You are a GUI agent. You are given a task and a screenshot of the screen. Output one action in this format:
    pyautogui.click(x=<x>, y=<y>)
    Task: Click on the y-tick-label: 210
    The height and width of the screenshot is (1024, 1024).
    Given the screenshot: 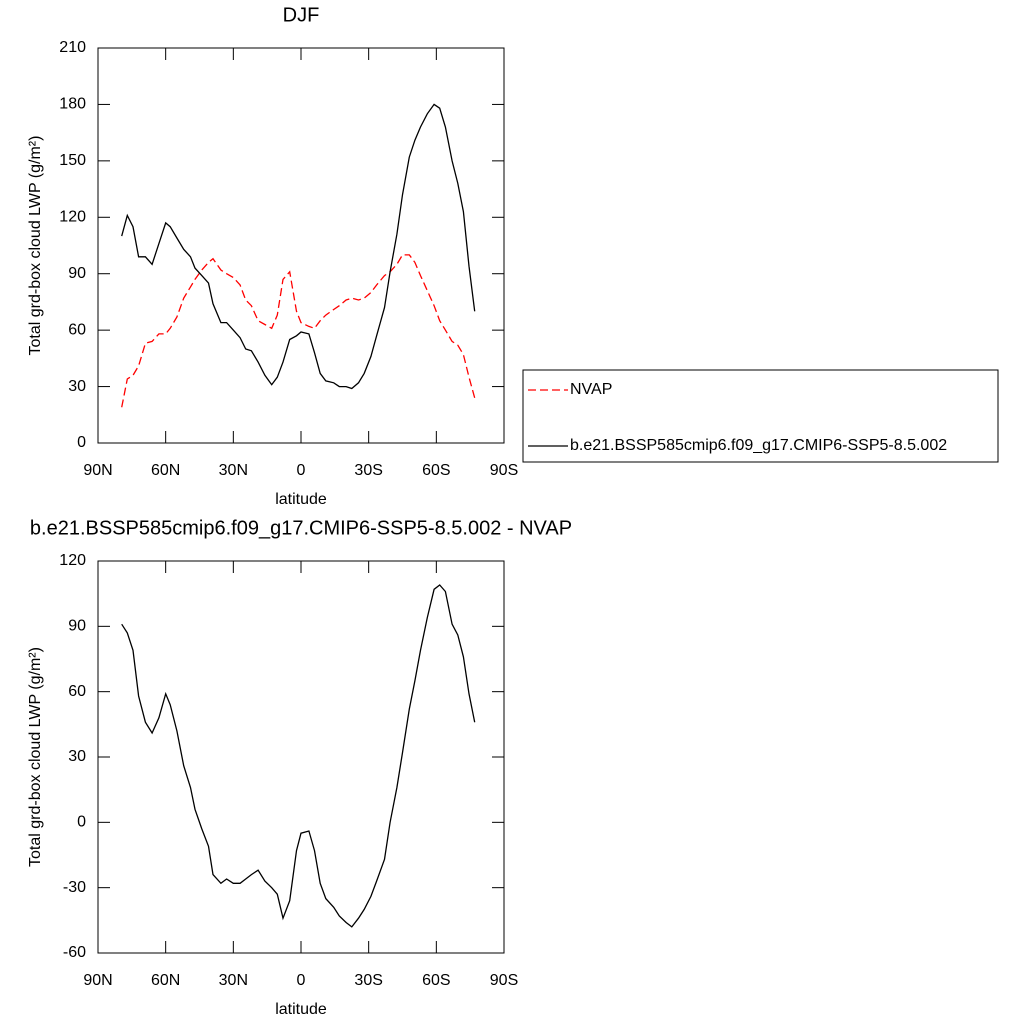 What is the action you would take?
    pyautogui.click(x=72, y=47)
    